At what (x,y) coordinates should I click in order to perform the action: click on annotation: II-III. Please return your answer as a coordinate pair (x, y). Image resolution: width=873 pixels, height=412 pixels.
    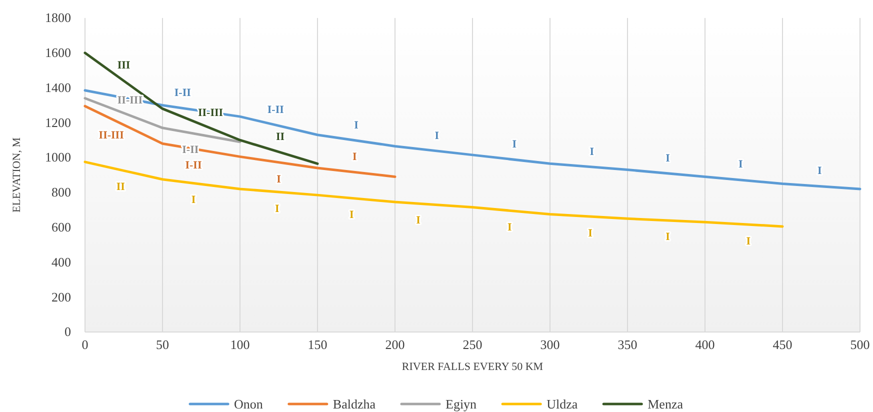
    Looking at the image, I should click on (111, 136).